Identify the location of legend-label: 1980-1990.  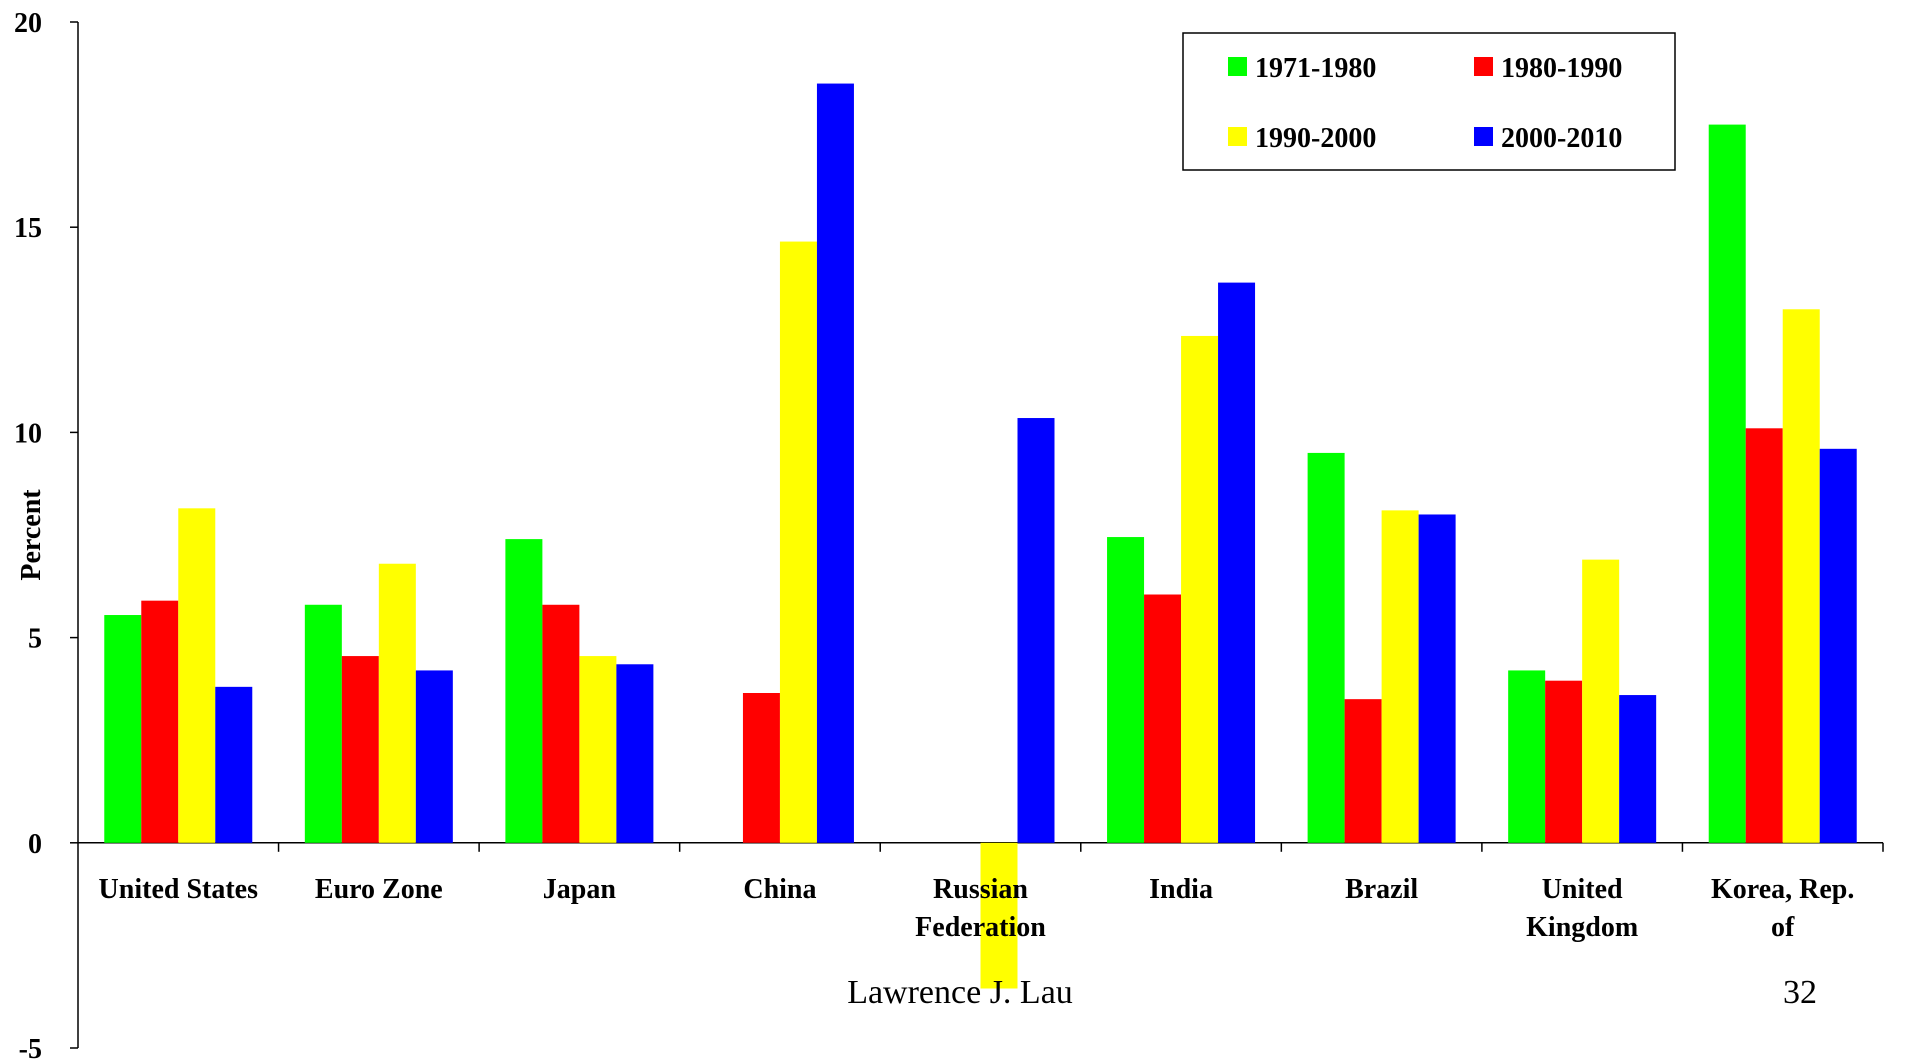
(1561, 68).